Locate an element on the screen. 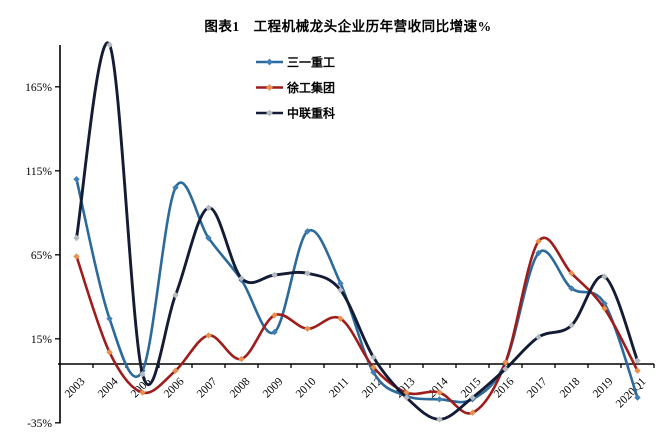 The width and height of the screenshot is (667, 445). y-tick-label: 115% is located at coordinates (39, 172).